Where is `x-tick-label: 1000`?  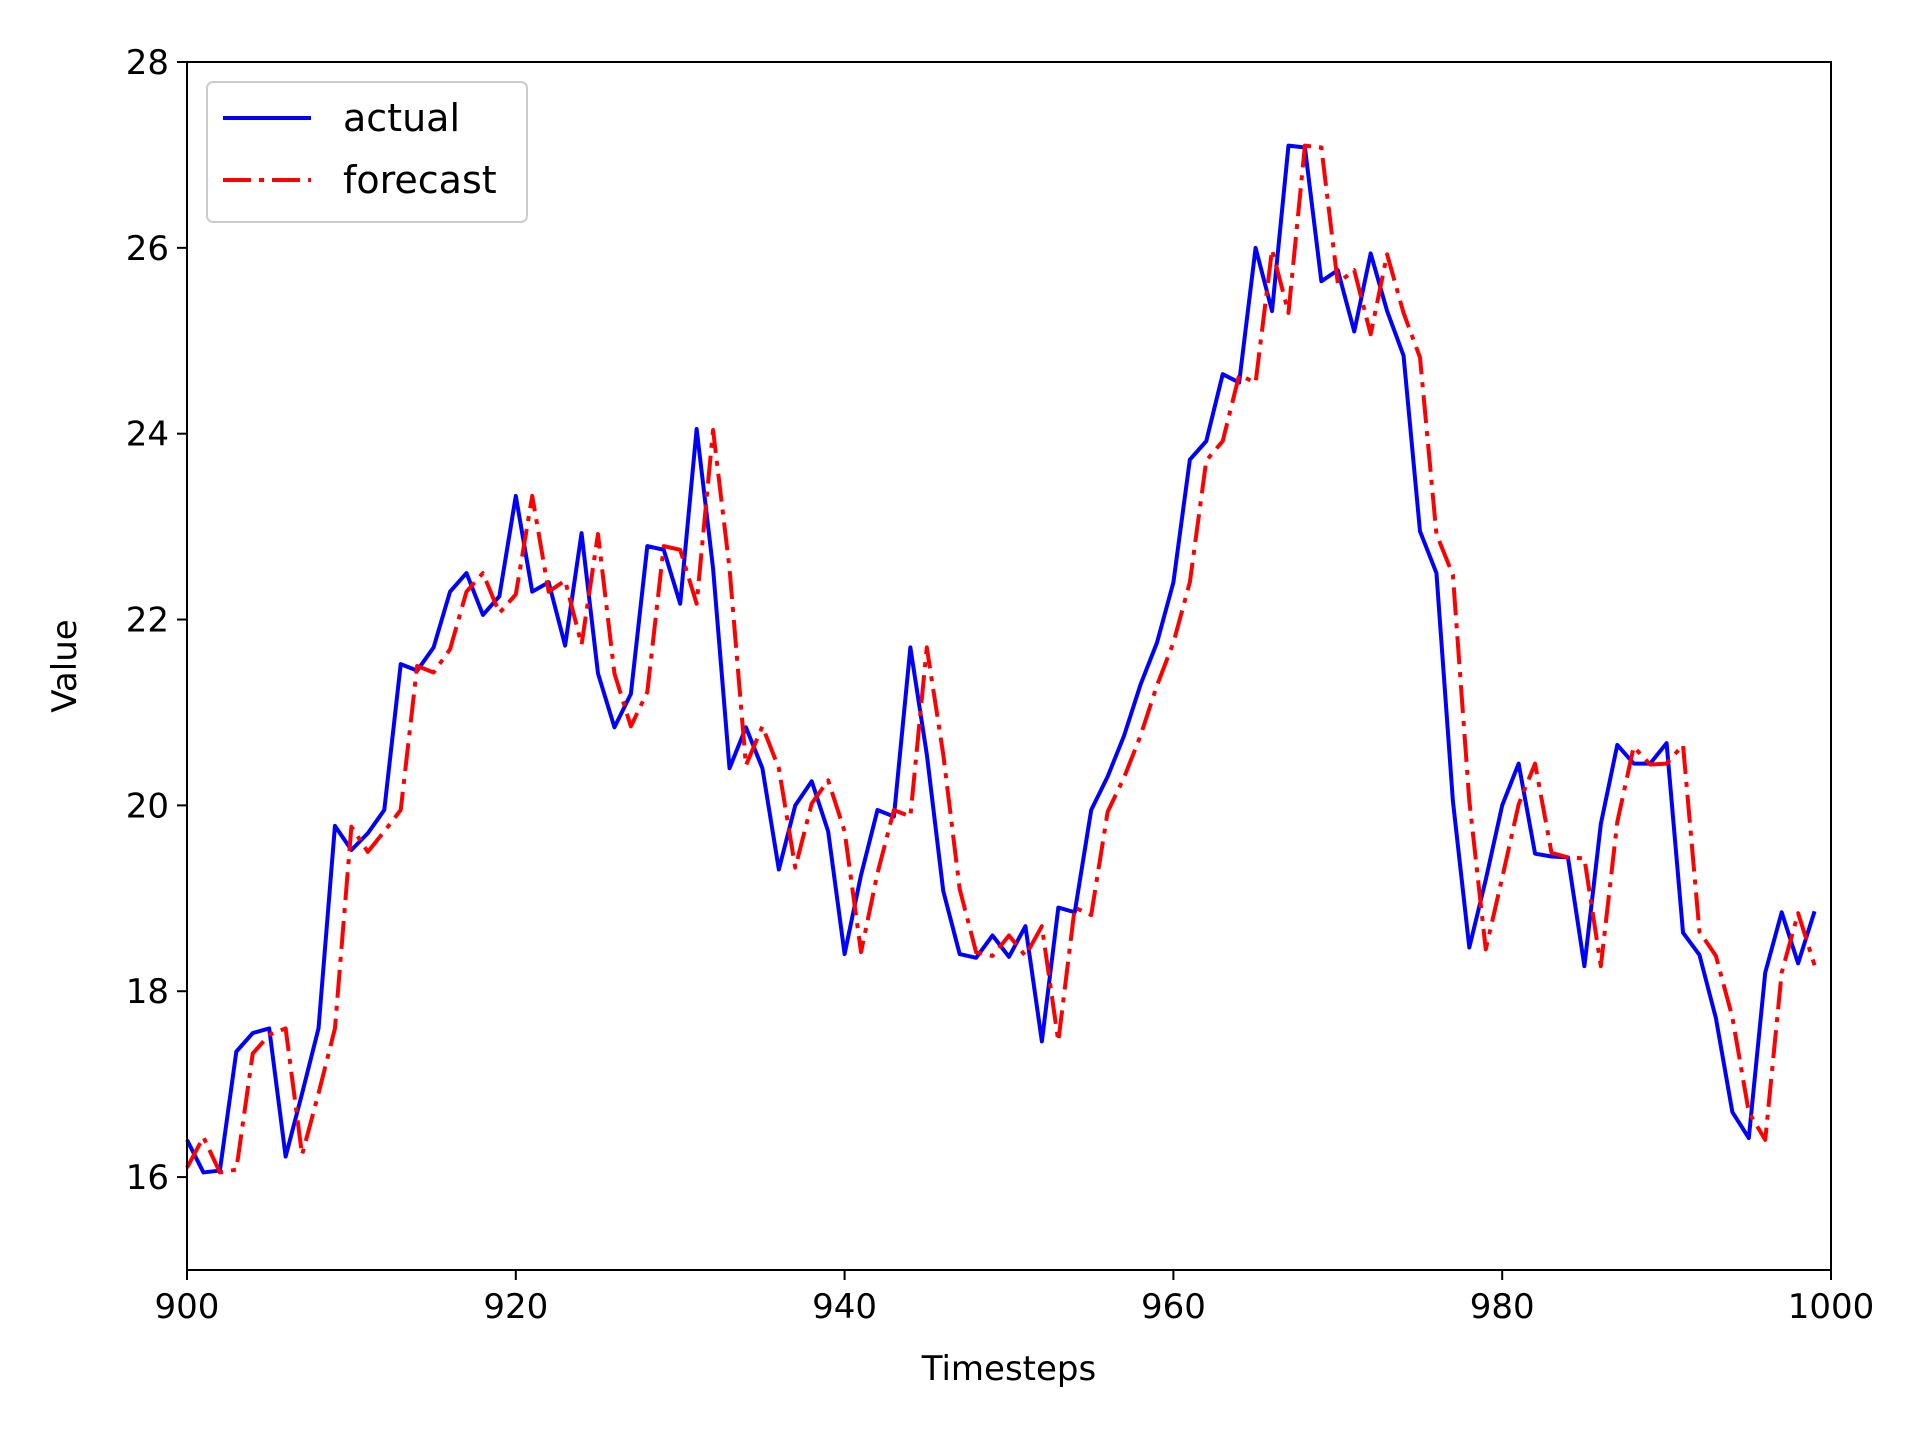
x-tick-label: 1000 is located at coordinates (1831, 1307).